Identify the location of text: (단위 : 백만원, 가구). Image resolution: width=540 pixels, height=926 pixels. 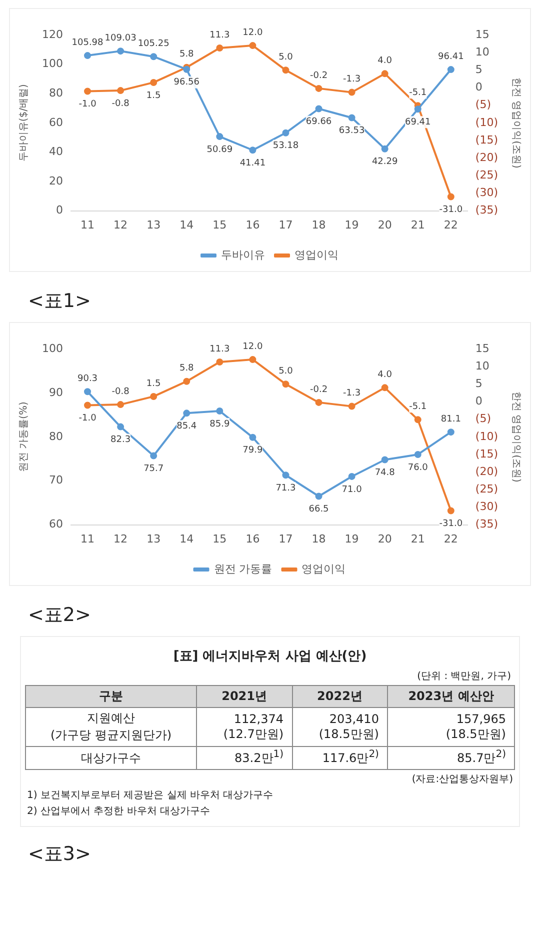
(463, 676).